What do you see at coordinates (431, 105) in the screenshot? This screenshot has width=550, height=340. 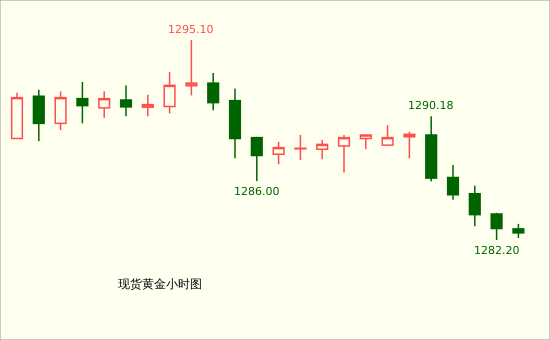 I see `annotation: 1290.18` at bounding box center [431, 105].